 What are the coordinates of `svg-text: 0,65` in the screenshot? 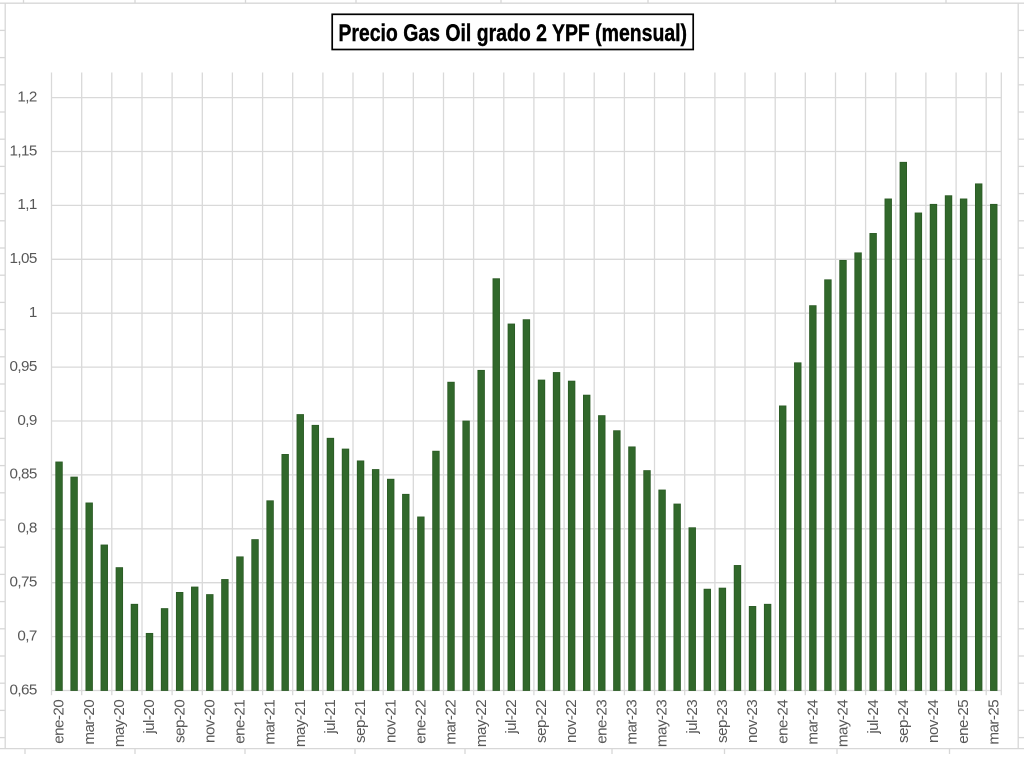 It's located at (22, 689).